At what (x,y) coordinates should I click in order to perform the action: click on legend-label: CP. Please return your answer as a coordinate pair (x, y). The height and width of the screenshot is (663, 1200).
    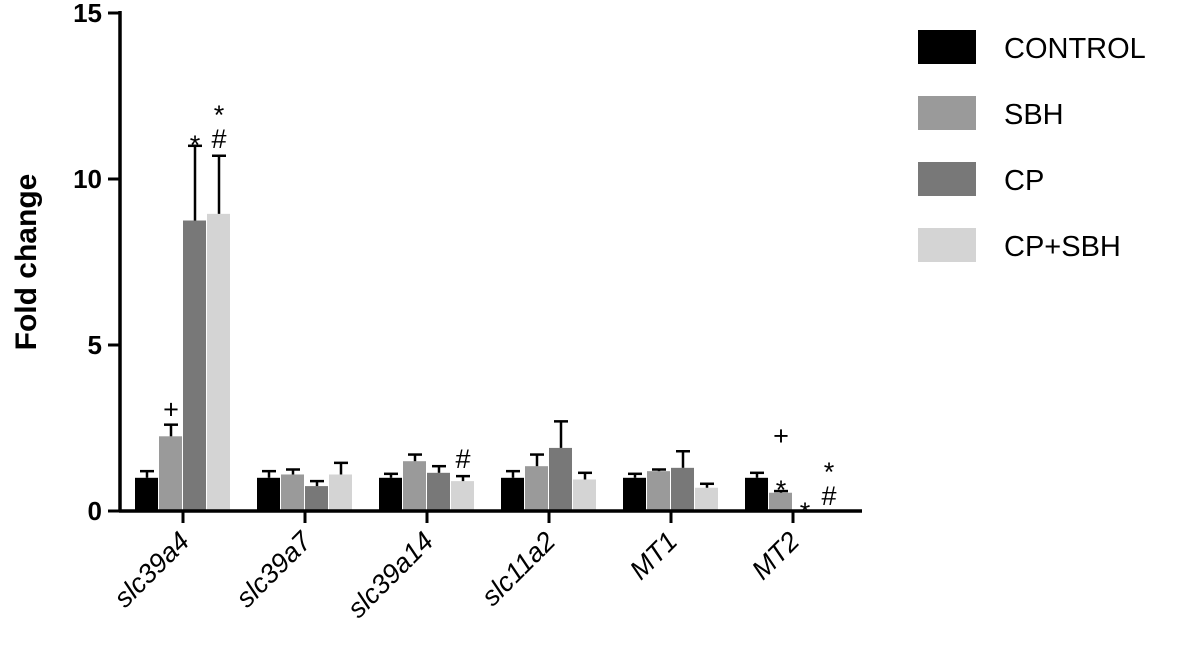
    Looking at the image, I should click on (1024, 181).